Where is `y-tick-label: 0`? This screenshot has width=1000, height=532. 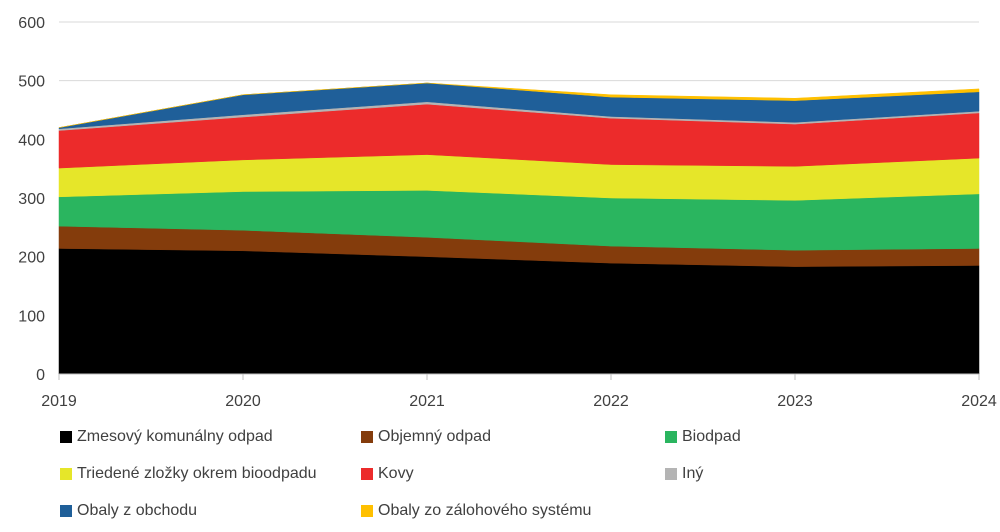 y-tick-label: 0 is located at coordinates (40, 375).